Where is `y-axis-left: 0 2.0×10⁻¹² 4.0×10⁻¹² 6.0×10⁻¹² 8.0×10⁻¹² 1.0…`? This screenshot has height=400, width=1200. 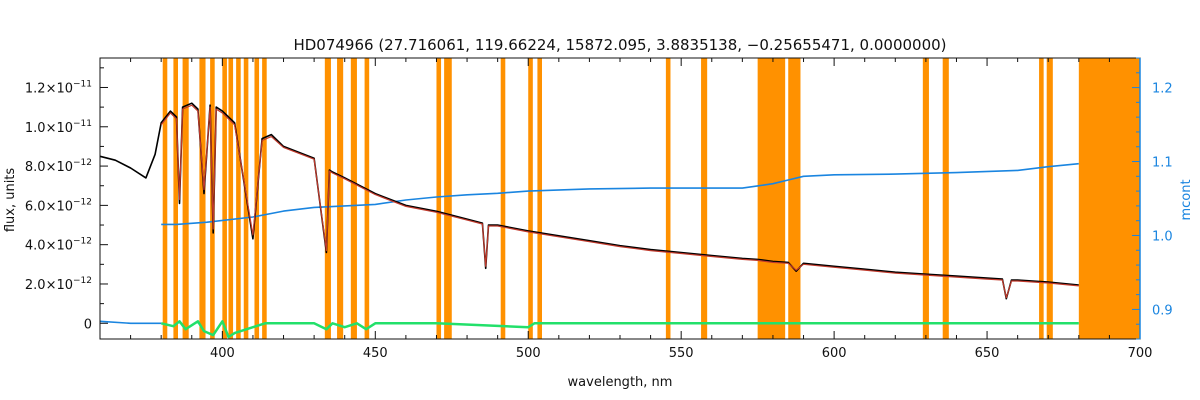
y-axis-left: 0 2.0×10⁻¹² 4.0×10⁻¹² 6.0×10⁻¹² 8.0×10⁻¹² 1.0… is located at coordinates (66, 199).